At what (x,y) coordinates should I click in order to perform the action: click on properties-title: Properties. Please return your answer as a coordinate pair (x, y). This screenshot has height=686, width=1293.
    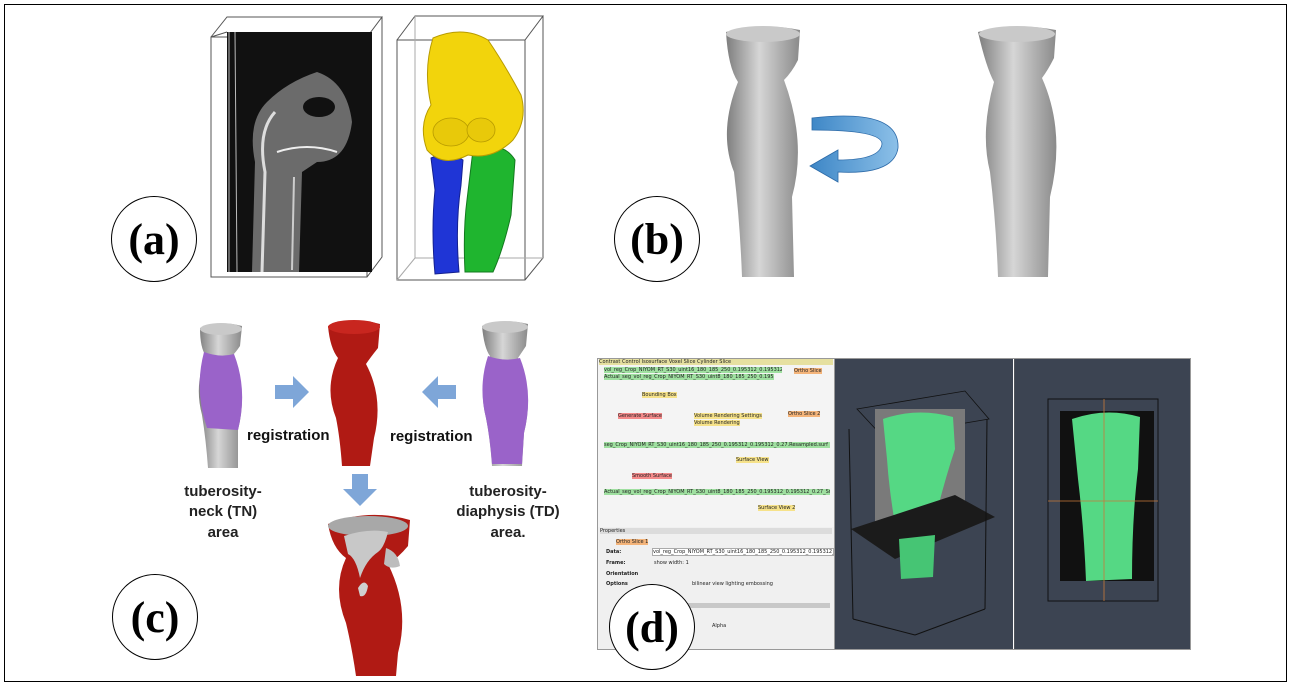
    Looking at the image, I should click on (716, 531).